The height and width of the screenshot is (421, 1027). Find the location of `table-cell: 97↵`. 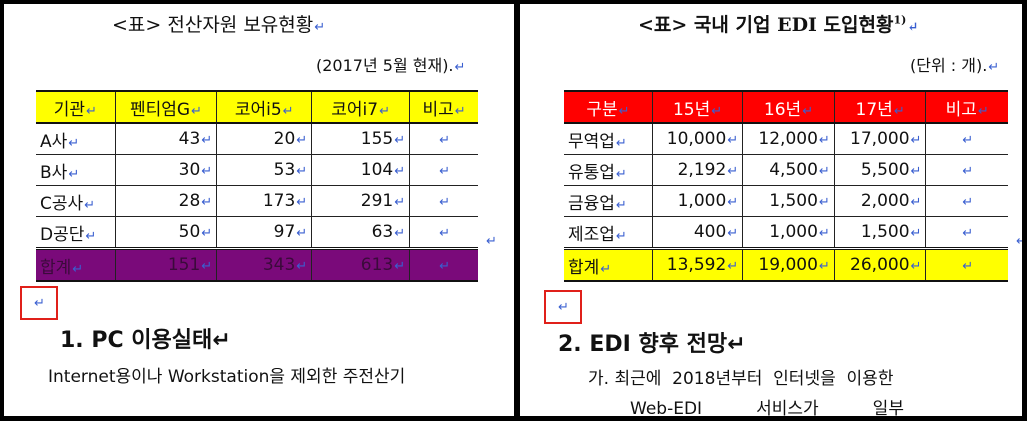

table-cell: 97↵ is located at coordinates (264, 232).